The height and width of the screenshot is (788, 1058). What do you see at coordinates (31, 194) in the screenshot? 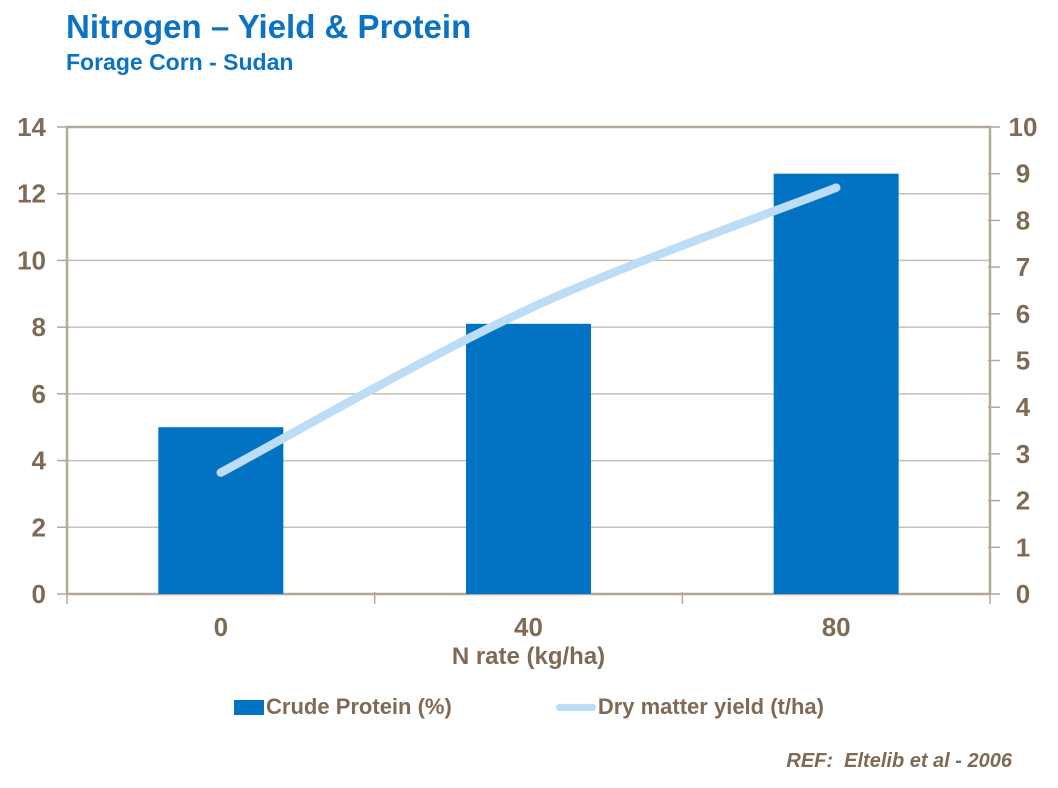
I see `left-axis-tick-label: 12` at bounding box center [31, 194].